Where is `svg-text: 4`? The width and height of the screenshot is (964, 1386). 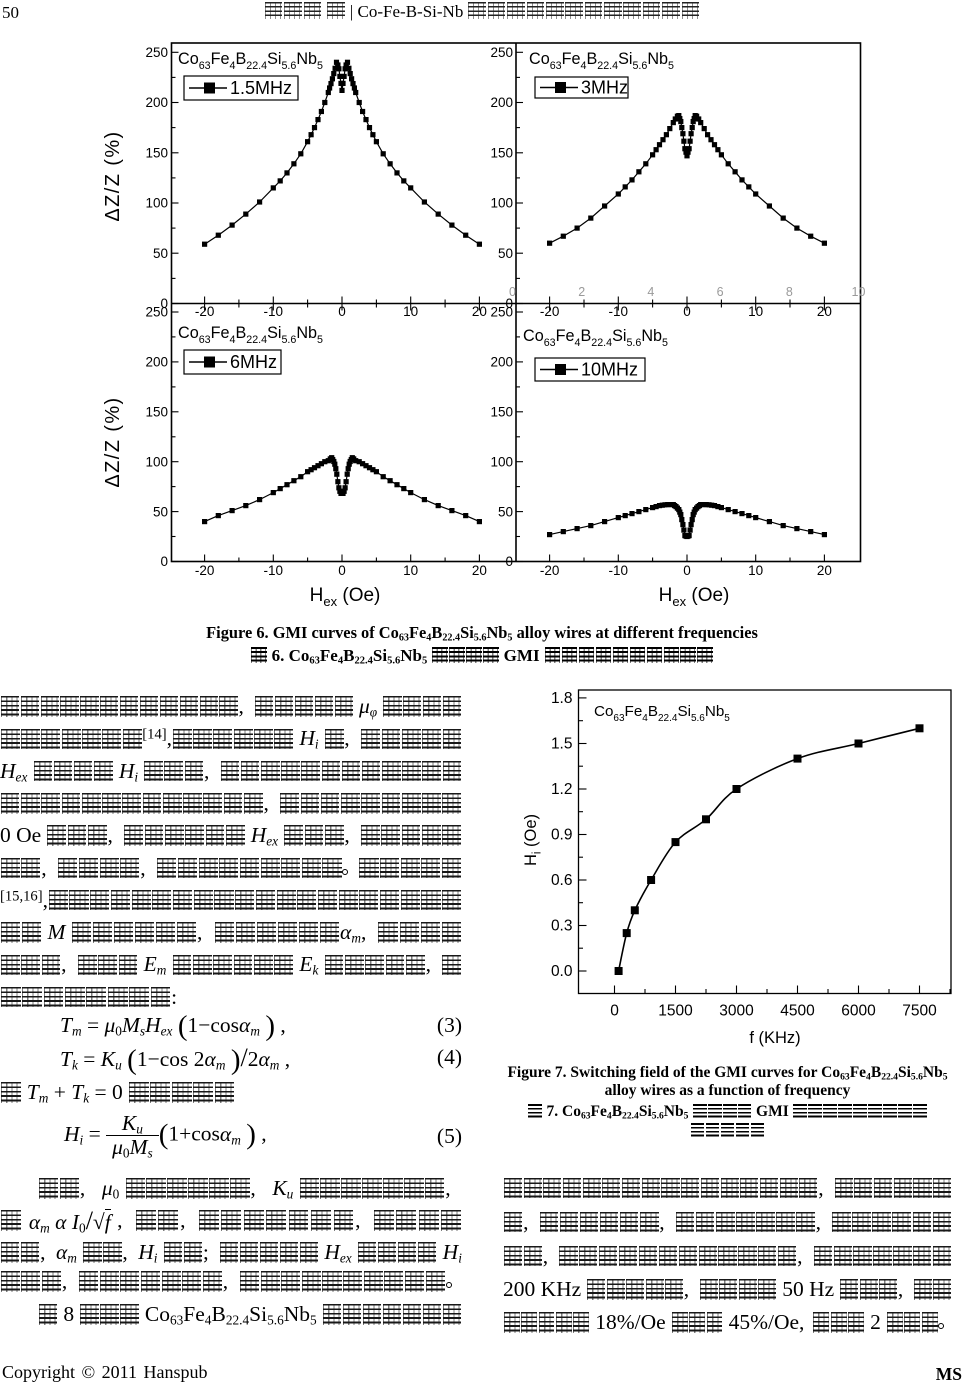
svg-text: 4 is located at coordinates (650, 292).